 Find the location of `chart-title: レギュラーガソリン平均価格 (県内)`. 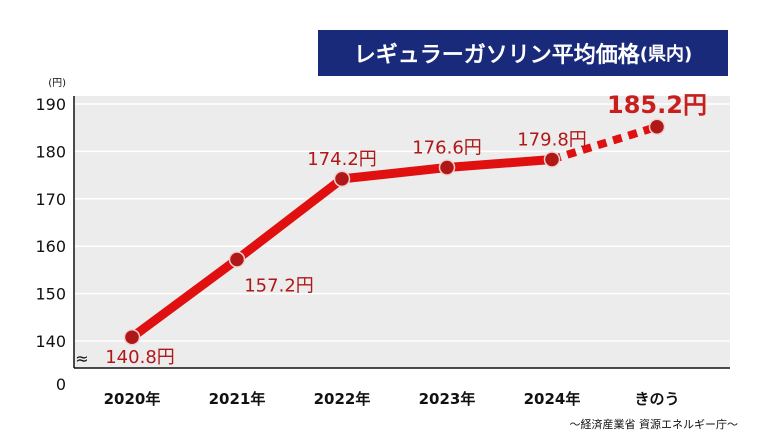

chart-title: レギュラーガソリン平均価格 (県内) is located at coordinates (523, 53).